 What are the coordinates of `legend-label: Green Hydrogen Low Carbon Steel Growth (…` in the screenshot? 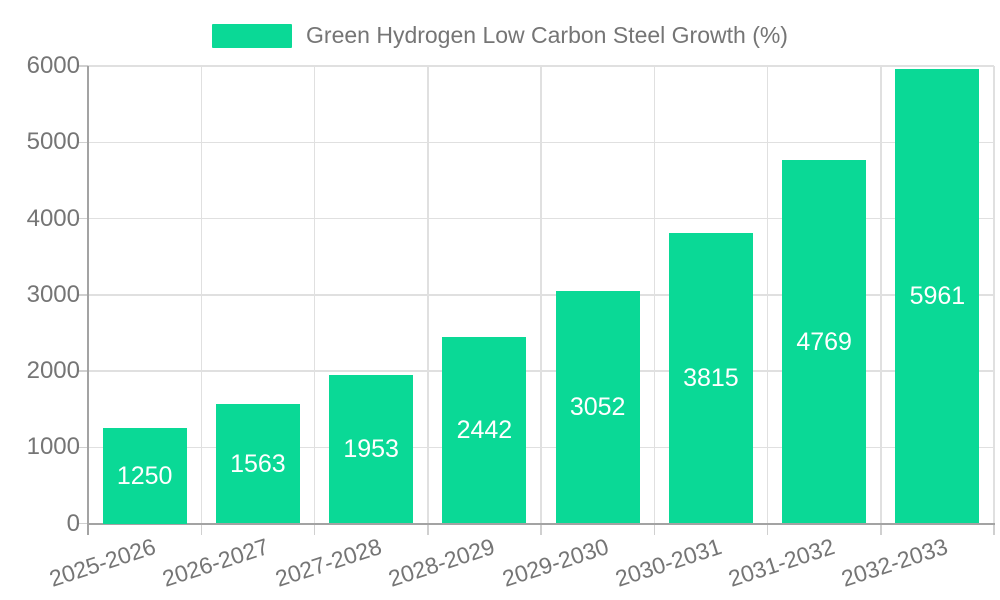 It's located at (547, 35).